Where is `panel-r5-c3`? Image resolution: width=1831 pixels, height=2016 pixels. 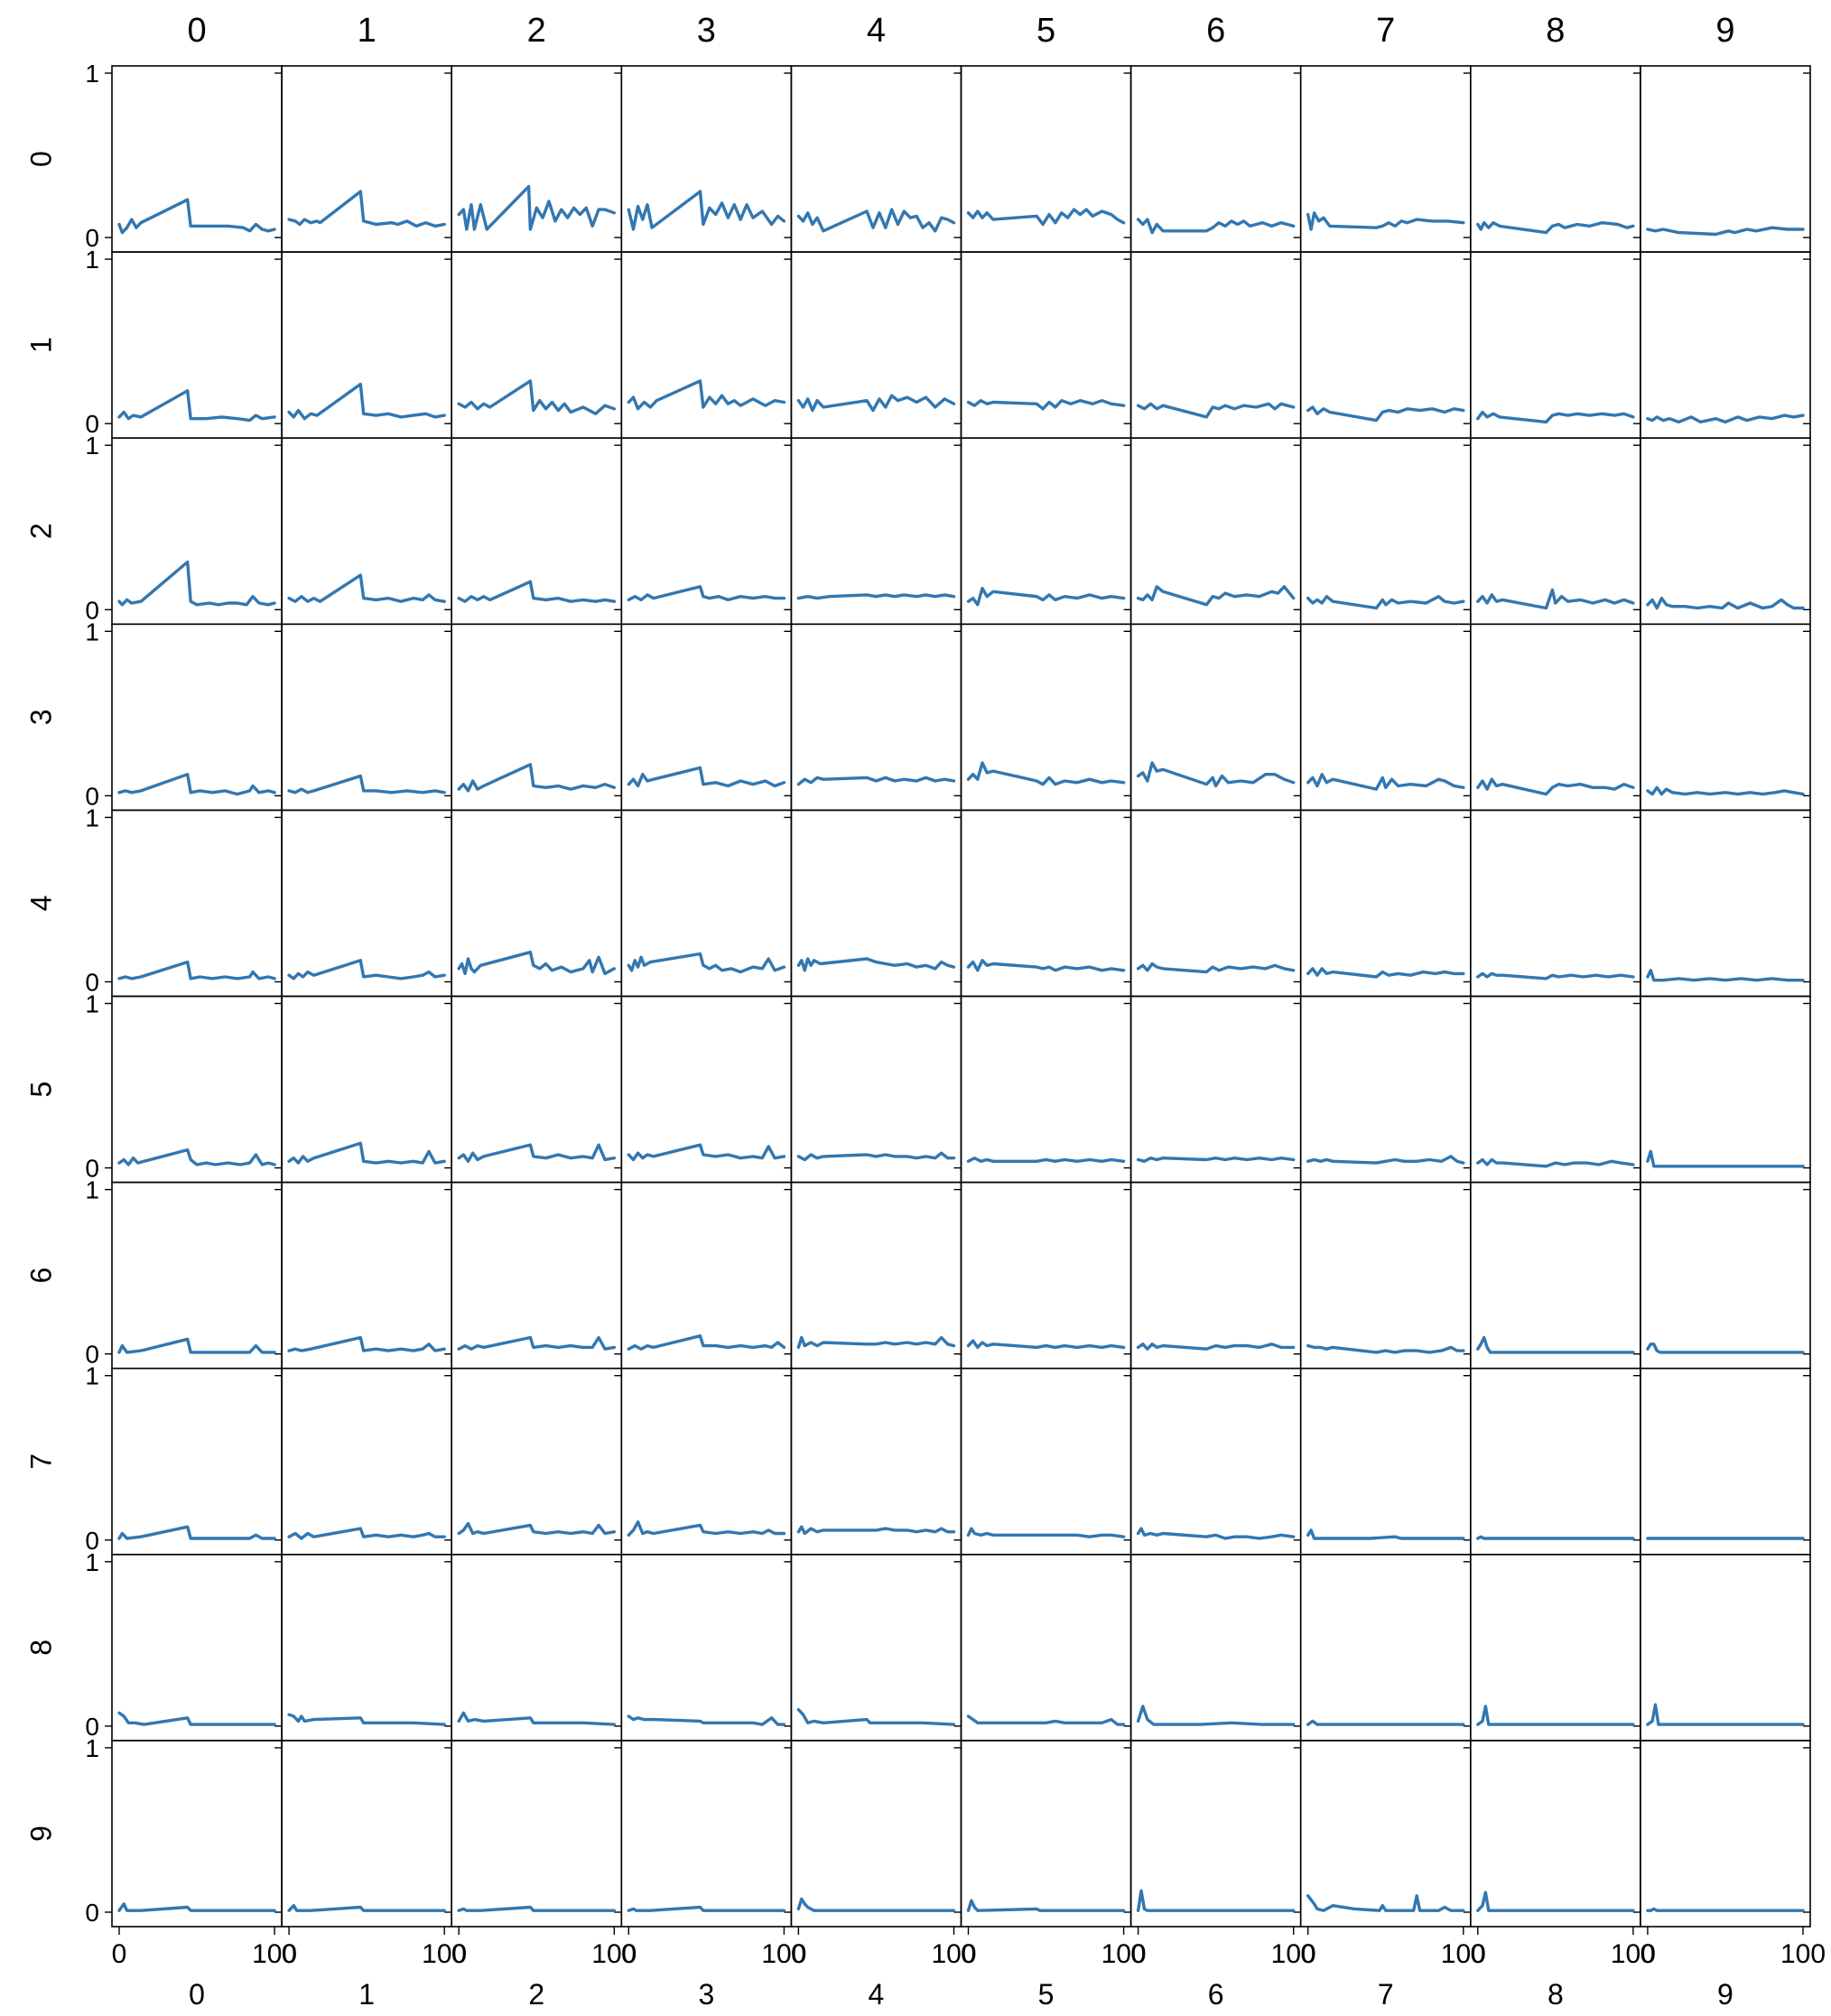
panel-r5-c3 is located at coordinates (706, 1089).